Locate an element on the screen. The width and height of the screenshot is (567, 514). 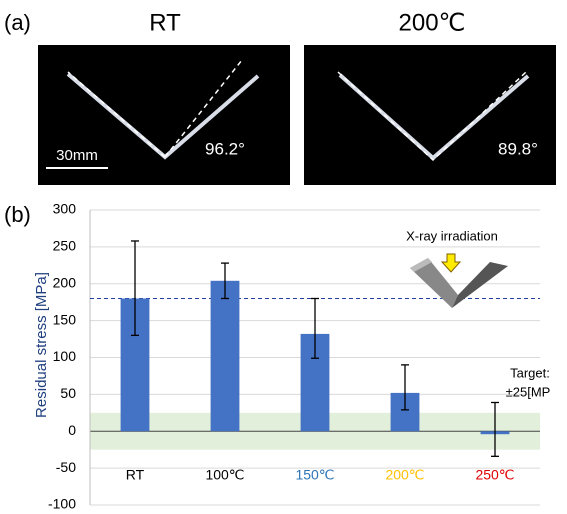
bar is located at coordinates (225, 356).